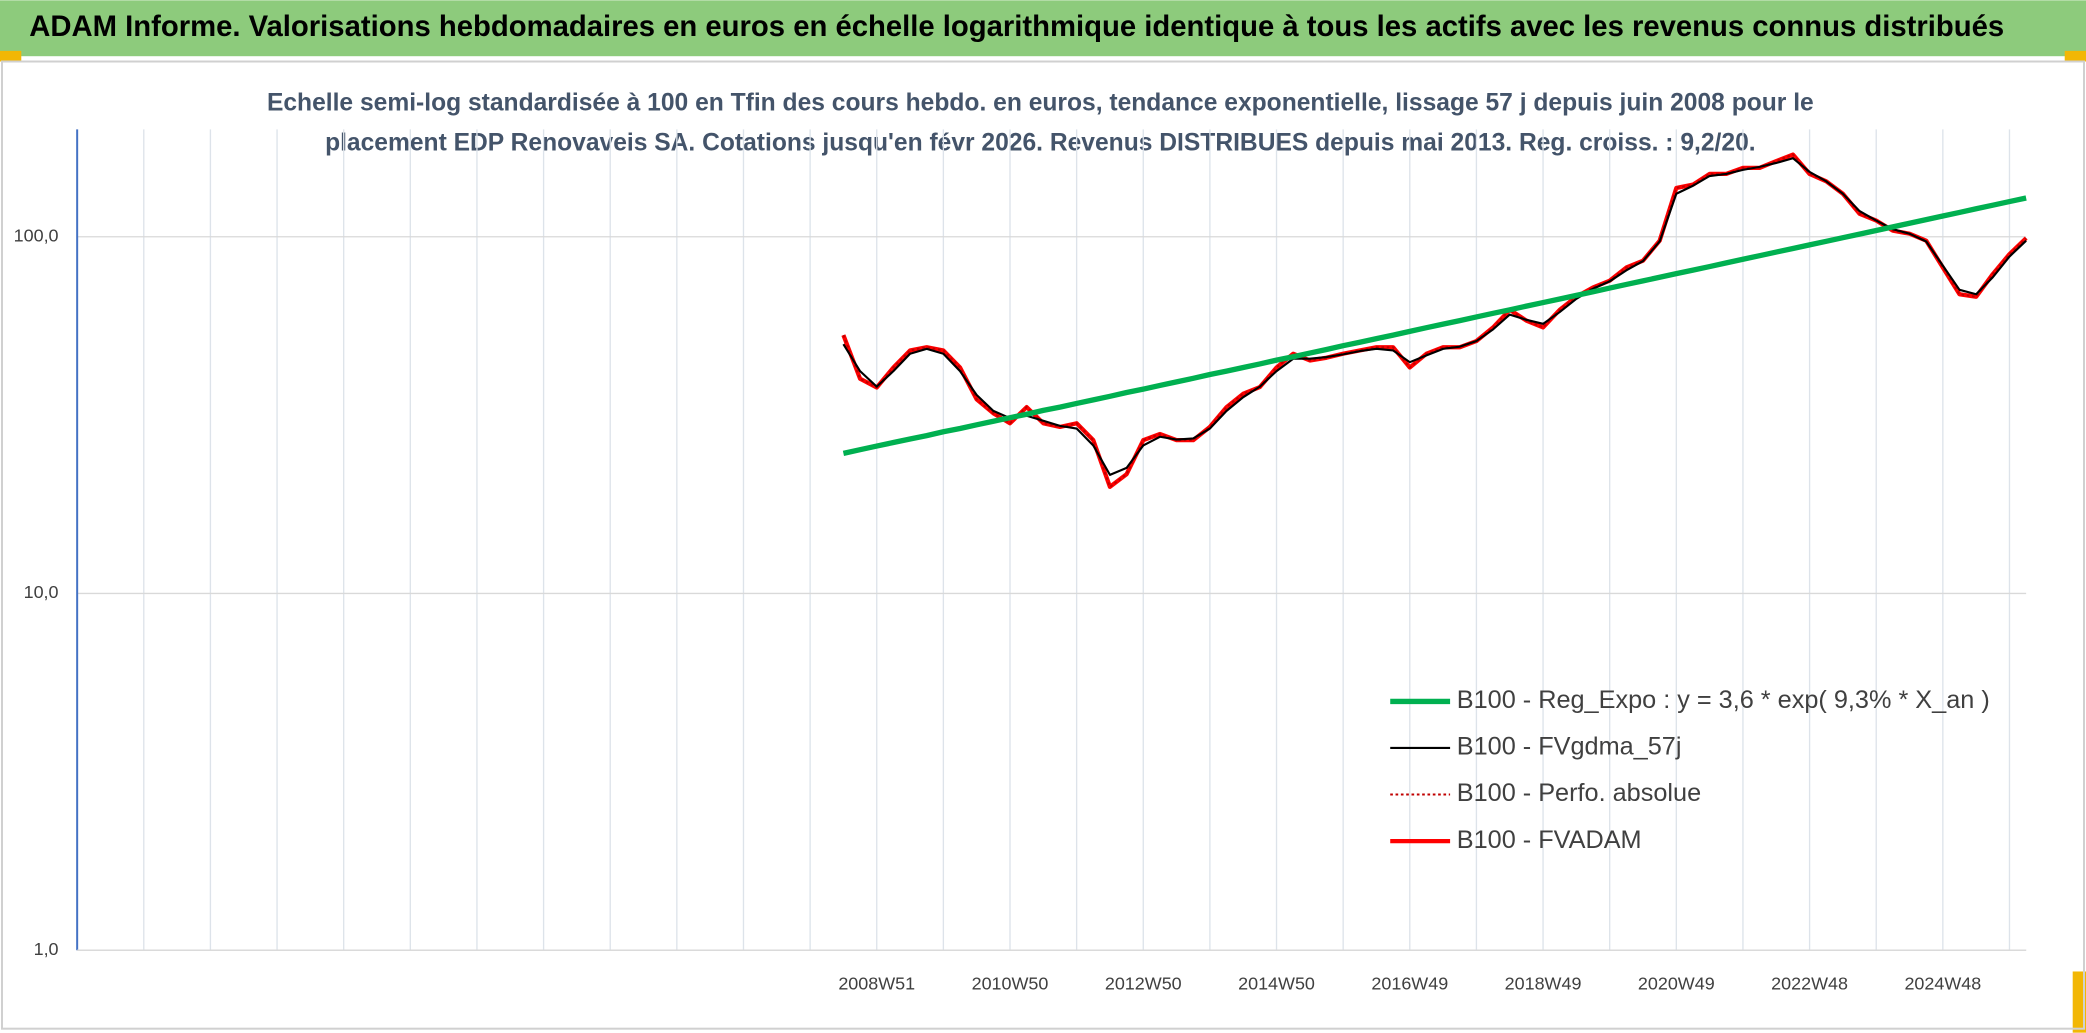  What do you see at coordinates (1543, 984) in the screenshot?
I see `x-tick-label: 2018W49` at bounding box center [1543, 984].